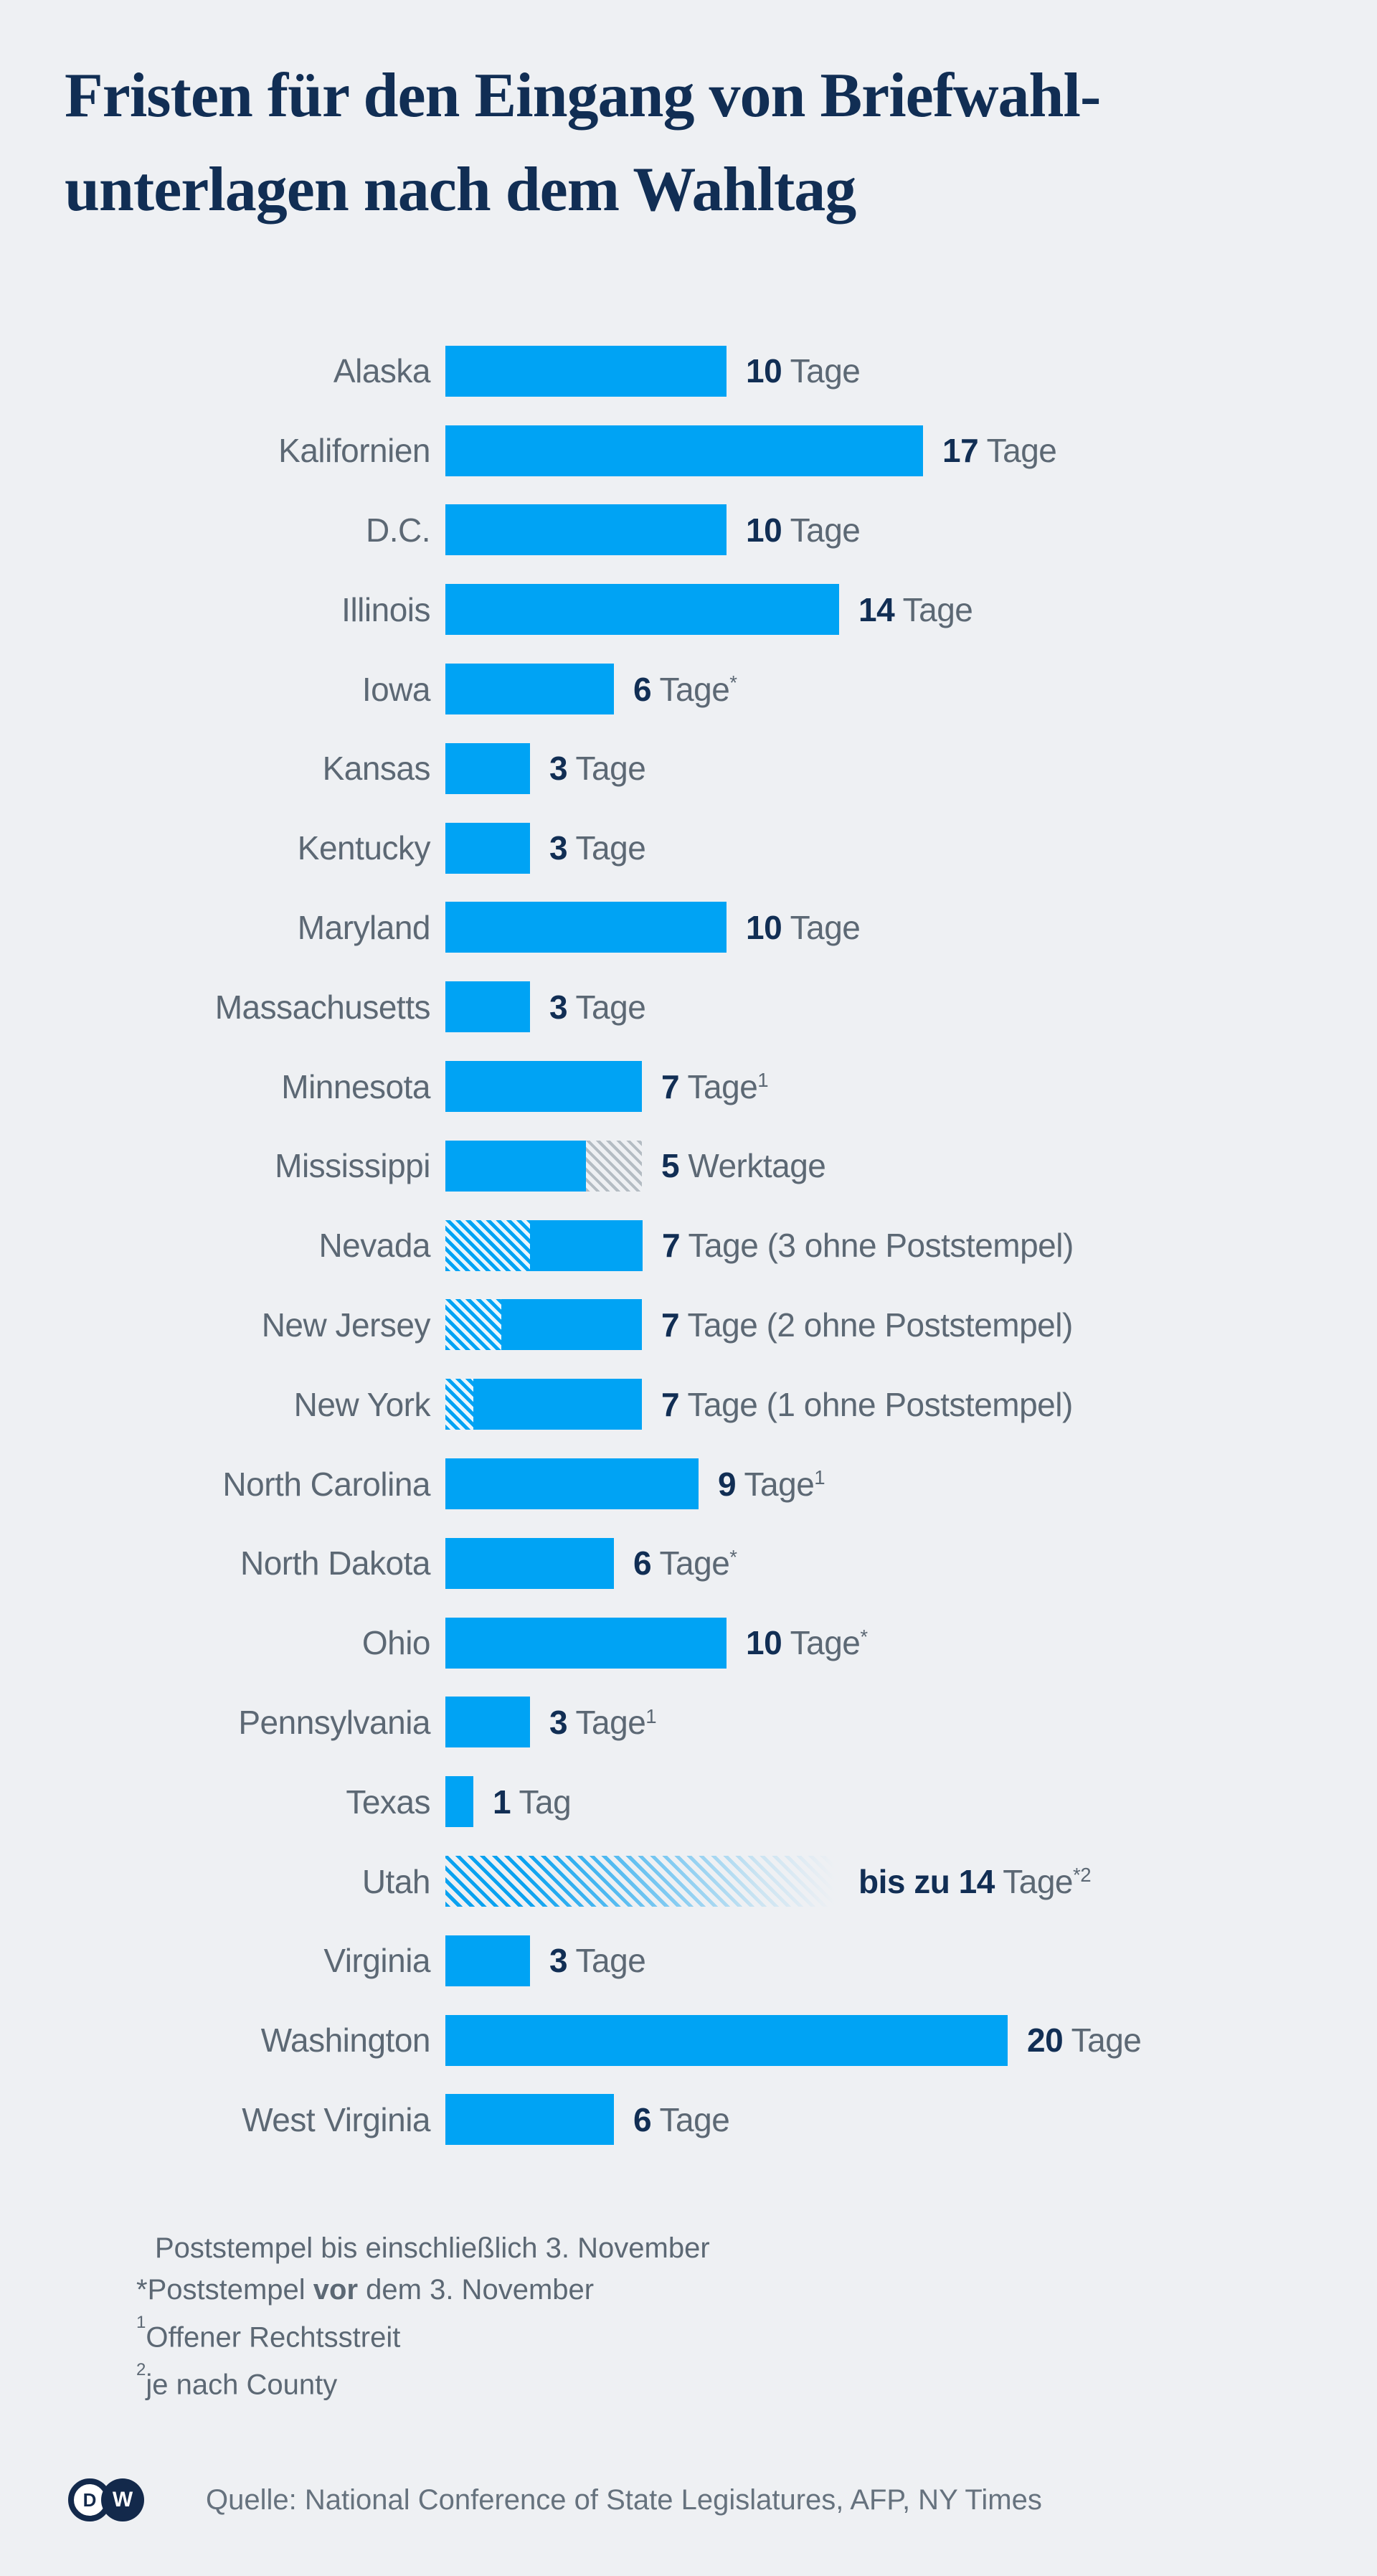  What do you see at coordinates (346, 1325) in the screenshot?
I see `state-label: New Jersey` at bounding box center [346, 1325].